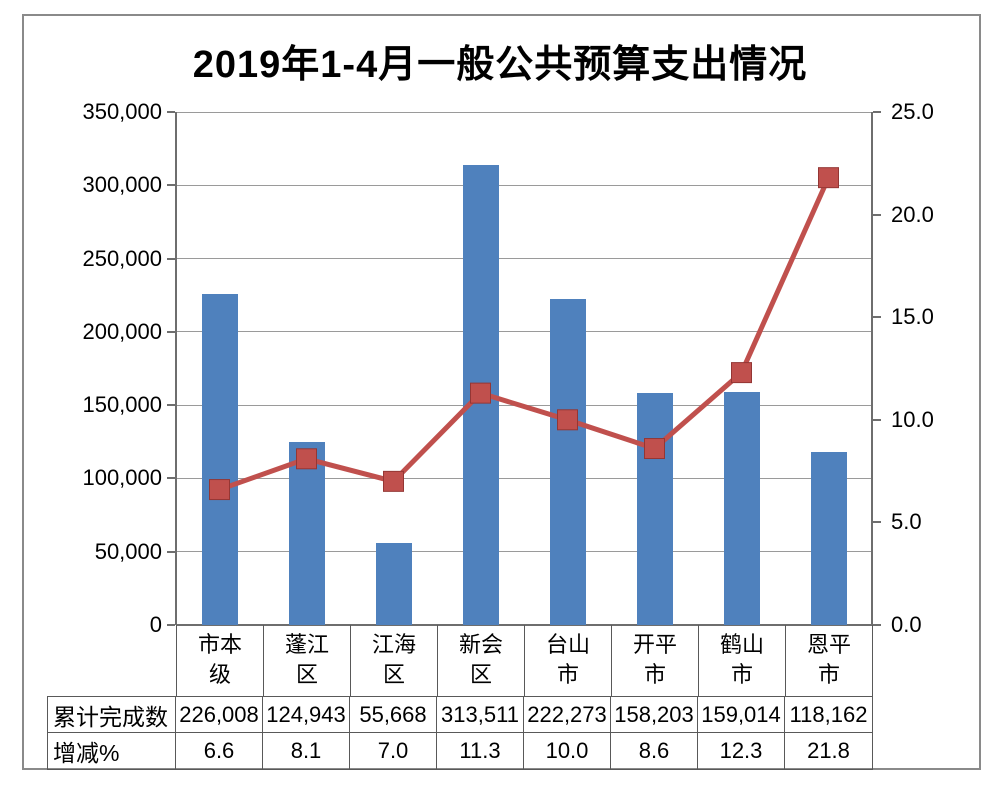  I want to click on category-label-line2: 级, so click(219, 674).